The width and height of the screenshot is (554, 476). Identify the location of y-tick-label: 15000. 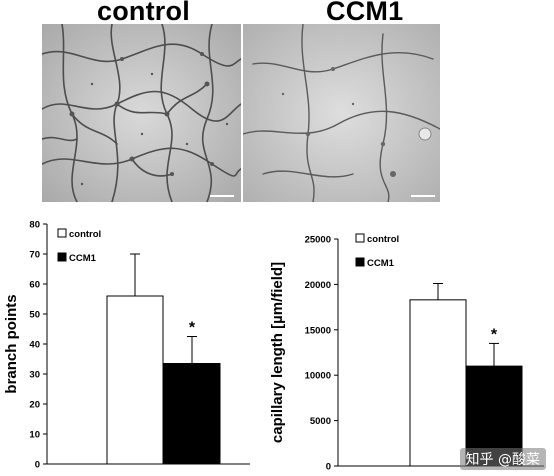
(318, 330).